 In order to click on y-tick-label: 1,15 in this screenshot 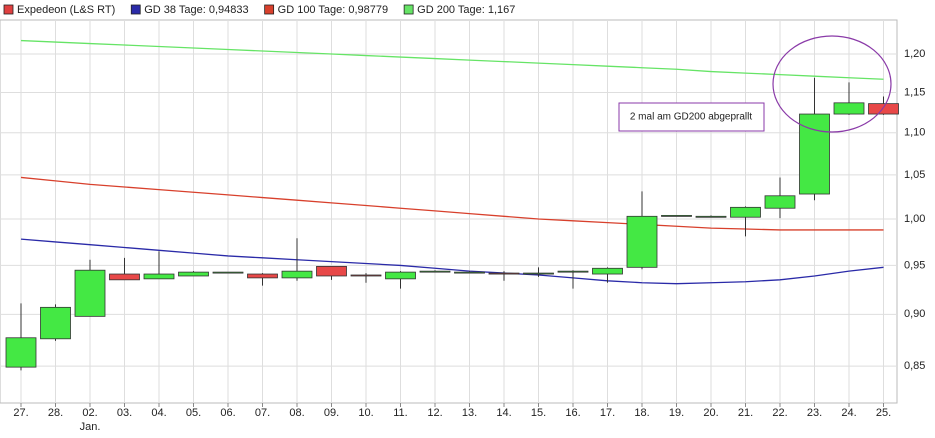, I will do `click(914, 92)`.